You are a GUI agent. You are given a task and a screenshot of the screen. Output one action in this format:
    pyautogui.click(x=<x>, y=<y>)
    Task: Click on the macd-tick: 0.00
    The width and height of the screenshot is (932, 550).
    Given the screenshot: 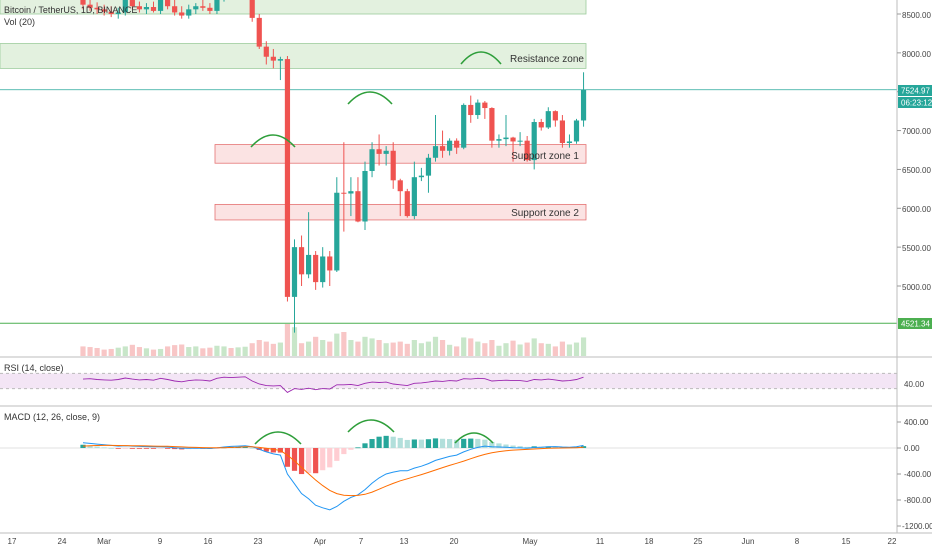 What is the action you would take?
    pyautogui.click(x=912, y=448)
    